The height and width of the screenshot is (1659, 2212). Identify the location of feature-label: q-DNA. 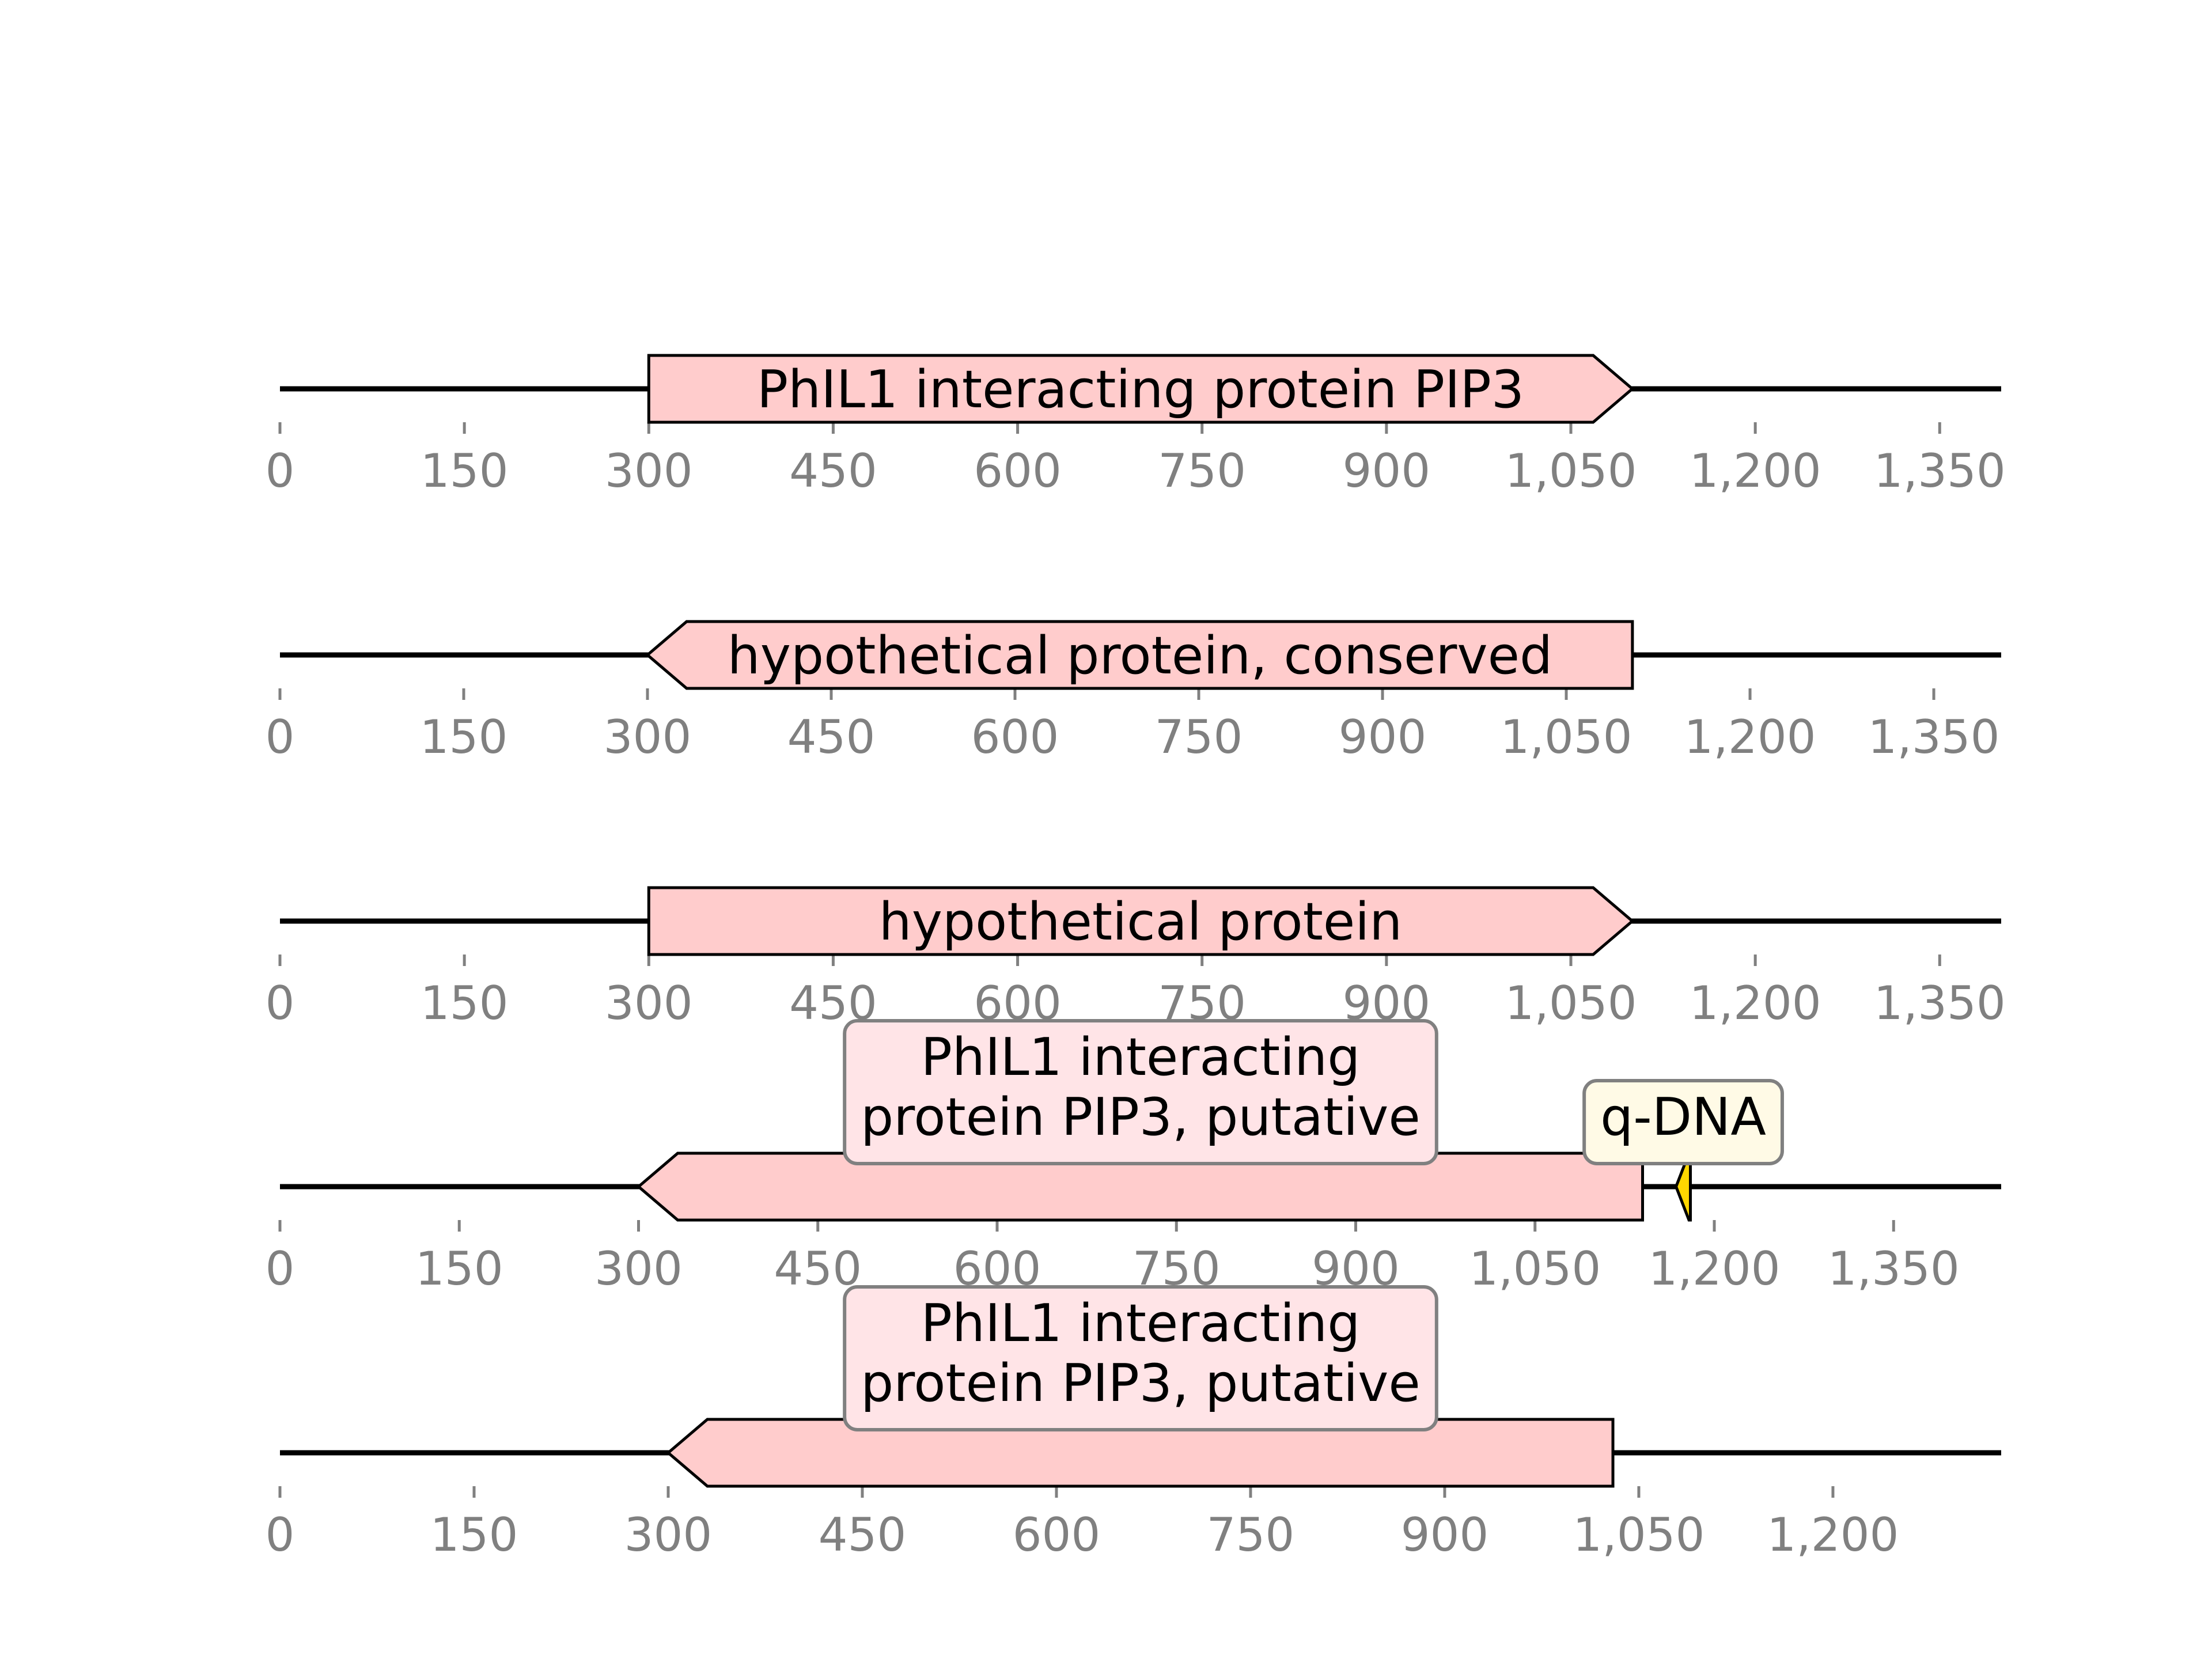
(1683, 1117).